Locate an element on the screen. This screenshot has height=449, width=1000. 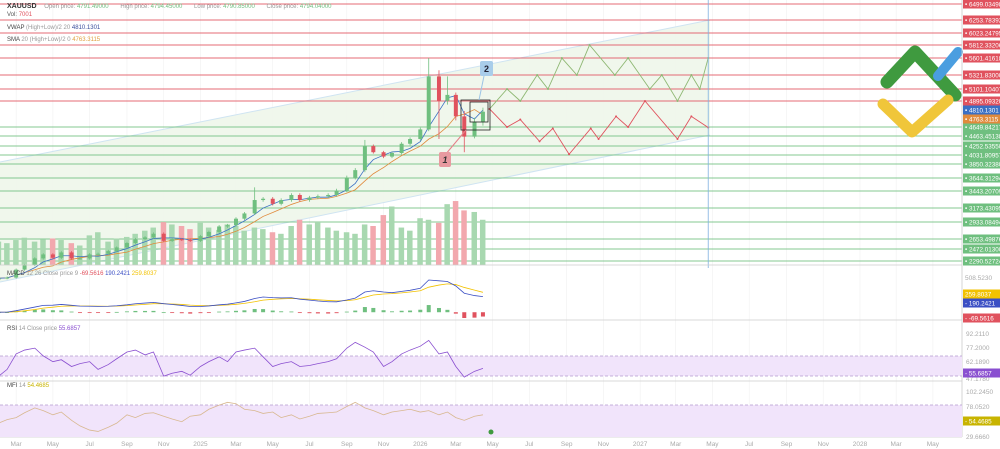
mfi-legend: MFI 14 54.4685 is located at coordinates (28, 386).